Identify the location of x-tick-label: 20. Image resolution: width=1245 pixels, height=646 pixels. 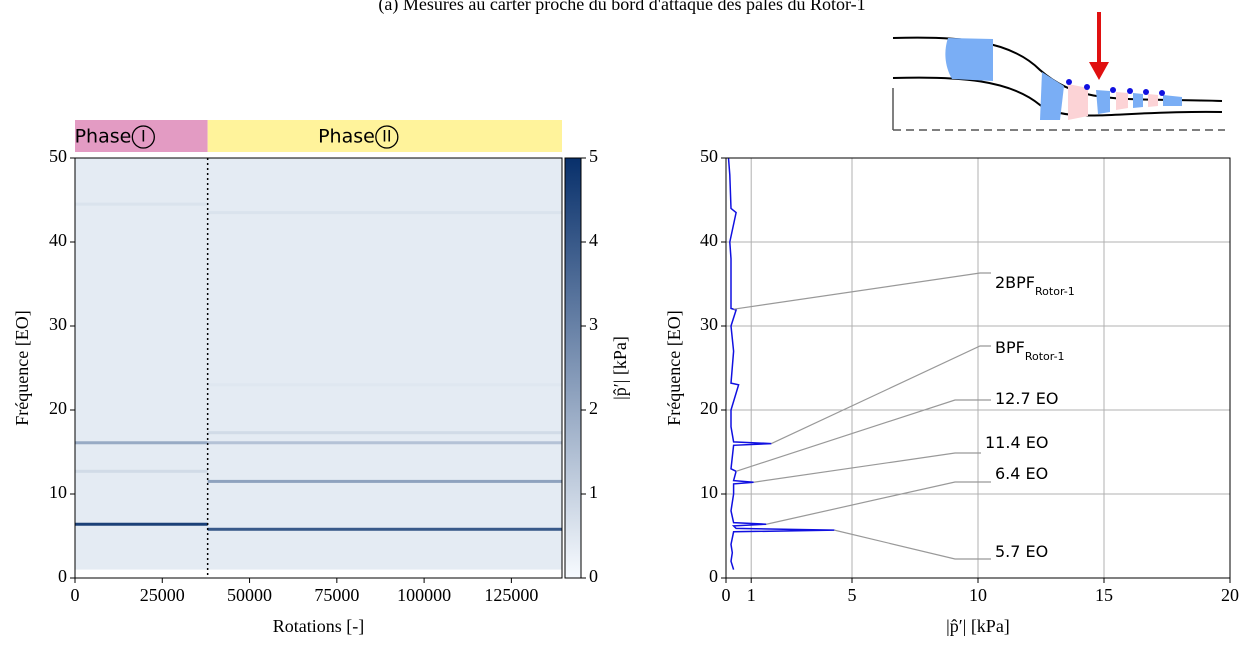
(1230, 595).